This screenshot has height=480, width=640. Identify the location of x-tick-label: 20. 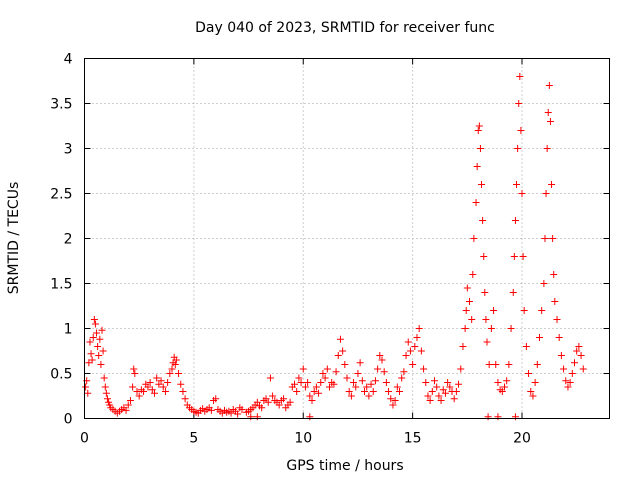
(522, 439).